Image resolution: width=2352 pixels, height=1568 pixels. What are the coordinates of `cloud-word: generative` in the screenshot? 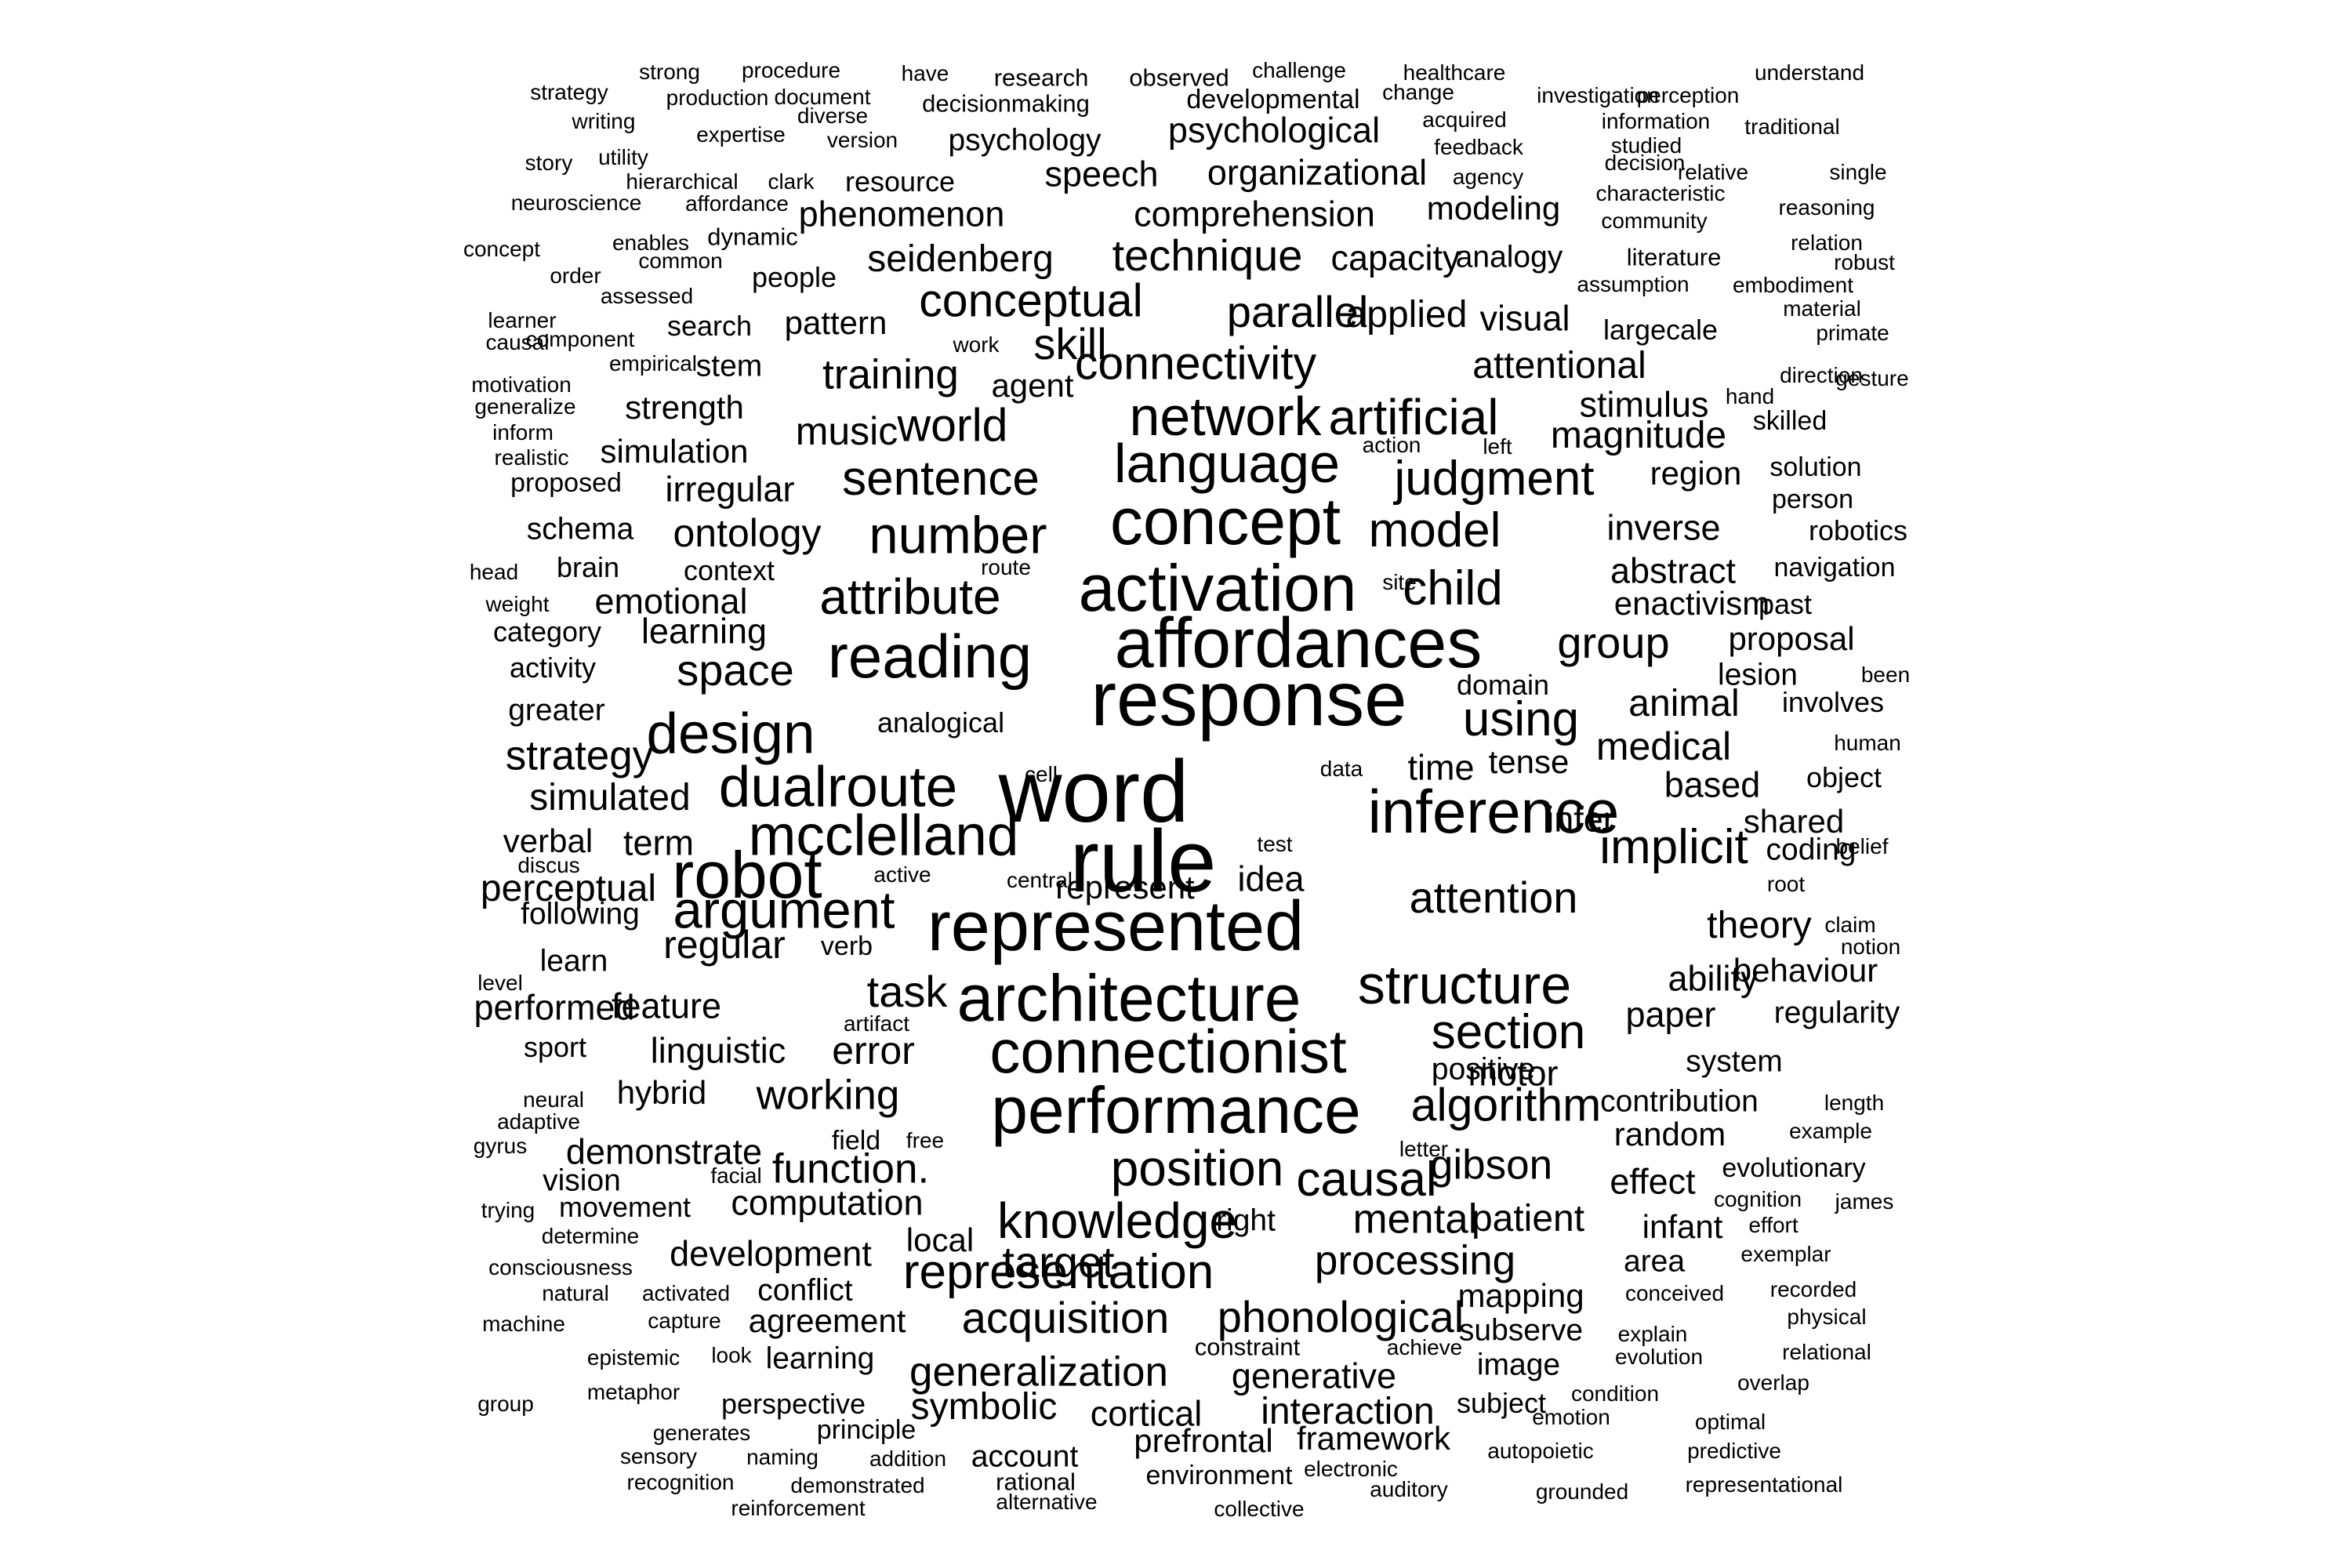 It's located at (1314, 1376).